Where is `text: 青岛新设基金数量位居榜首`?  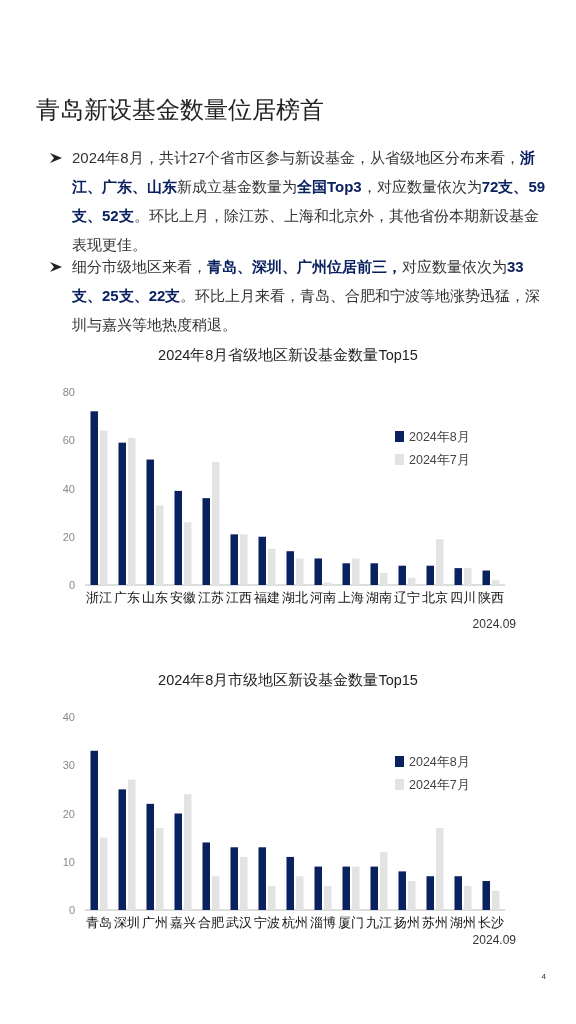 text: 青岛新设基金数量位居榜首 is located at coordinates (180, 110).